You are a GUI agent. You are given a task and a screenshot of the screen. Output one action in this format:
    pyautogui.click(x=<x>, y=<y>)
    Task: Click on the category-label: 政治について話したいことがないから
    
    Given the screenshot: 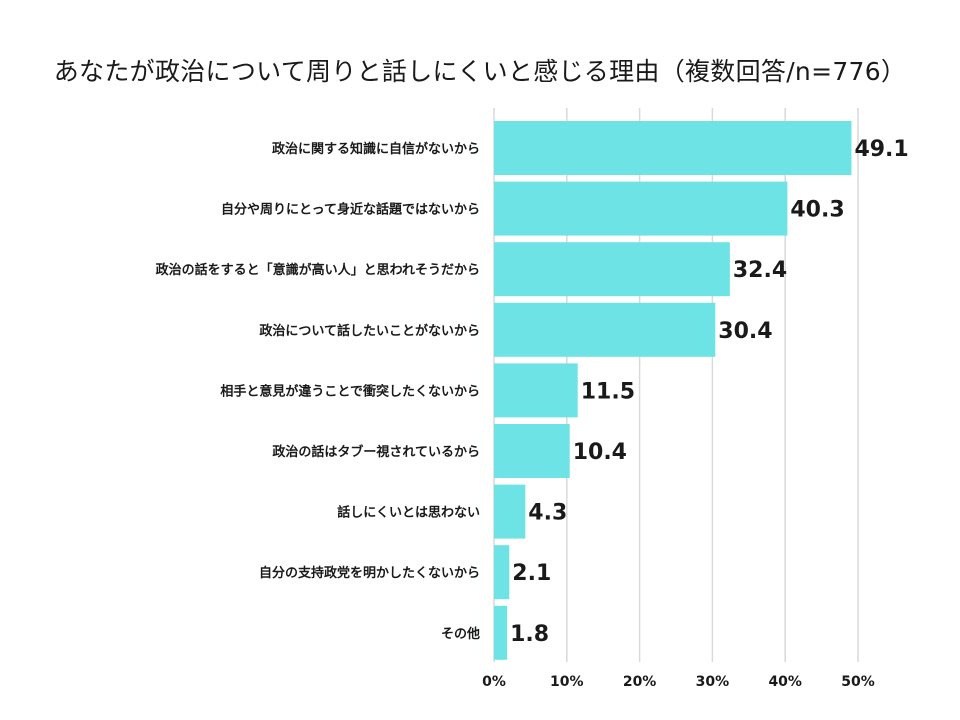 What is the action you would take?
    pyautogui.click(x=369, y=331)
    